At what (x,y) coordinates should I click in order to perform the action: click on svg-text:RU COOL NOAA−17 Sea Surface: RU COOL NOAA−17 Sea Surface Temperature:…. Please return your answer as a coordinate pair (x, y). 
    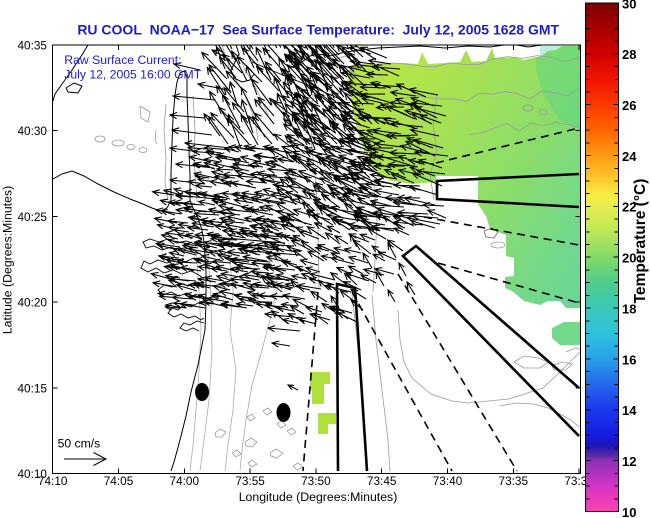
    Looking at the image, I should click on (318, 29).